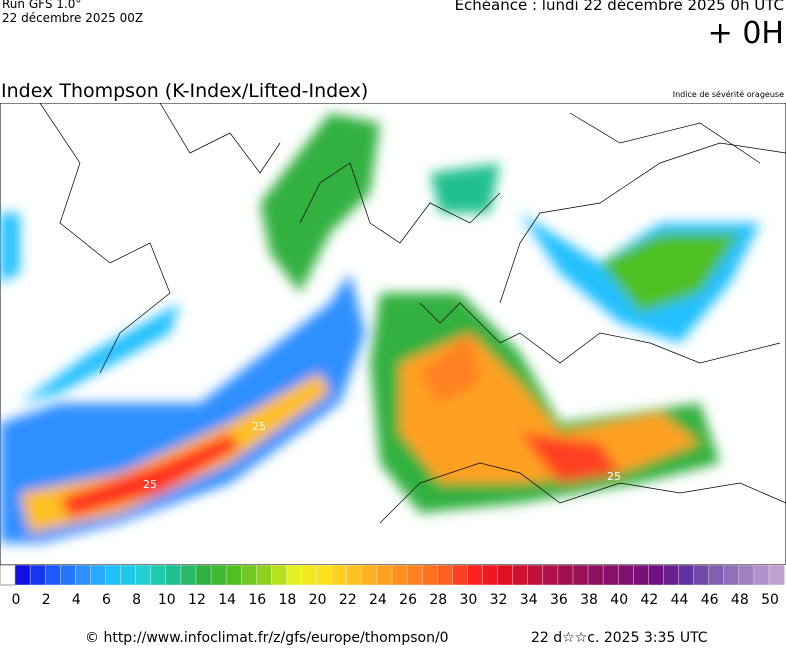 The image size is (786, 648). I want to click on run-date: 22 décembre 2025 00Z, so click(73, 18).